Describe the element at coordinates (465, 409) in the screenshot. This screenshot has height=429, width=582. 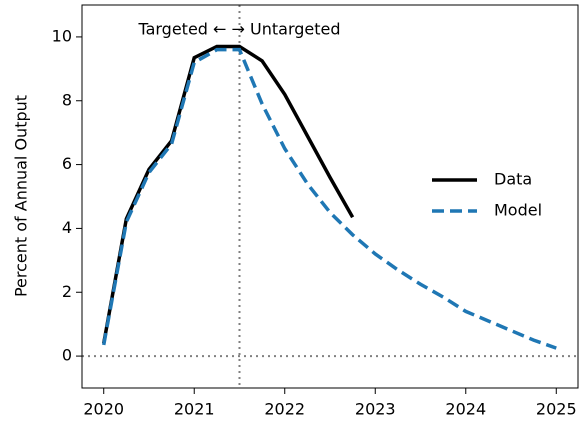
I see `x-tick-label: 2024` at that location.